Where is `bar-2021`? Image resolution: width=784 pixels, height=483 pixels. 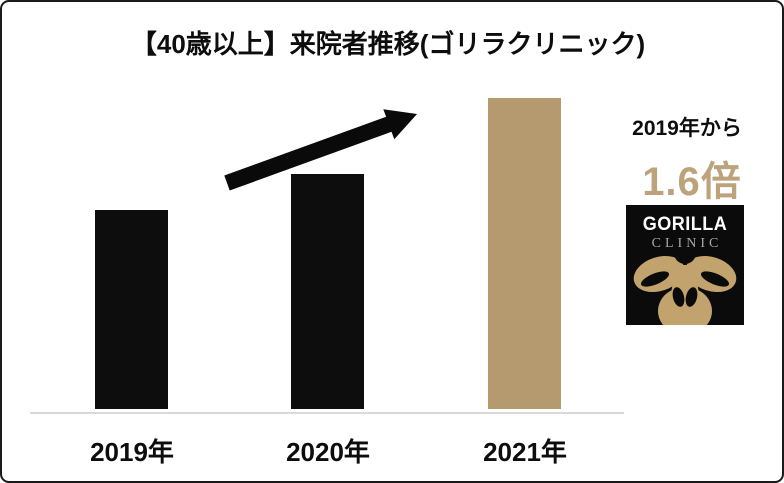 bar-2021 is located at coordinates (524, 253).